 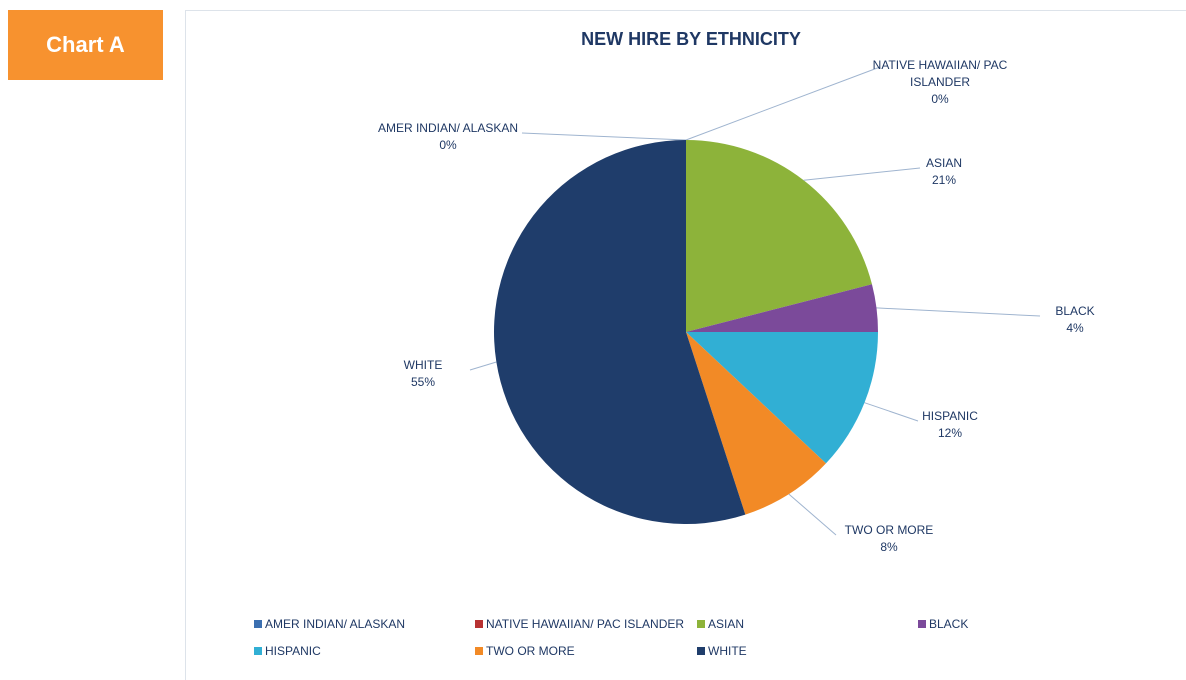 What do you see at coordinates (889, 547) in the screenshot?
I see `data-label-value: 8%` at bounding box center [889, 547].